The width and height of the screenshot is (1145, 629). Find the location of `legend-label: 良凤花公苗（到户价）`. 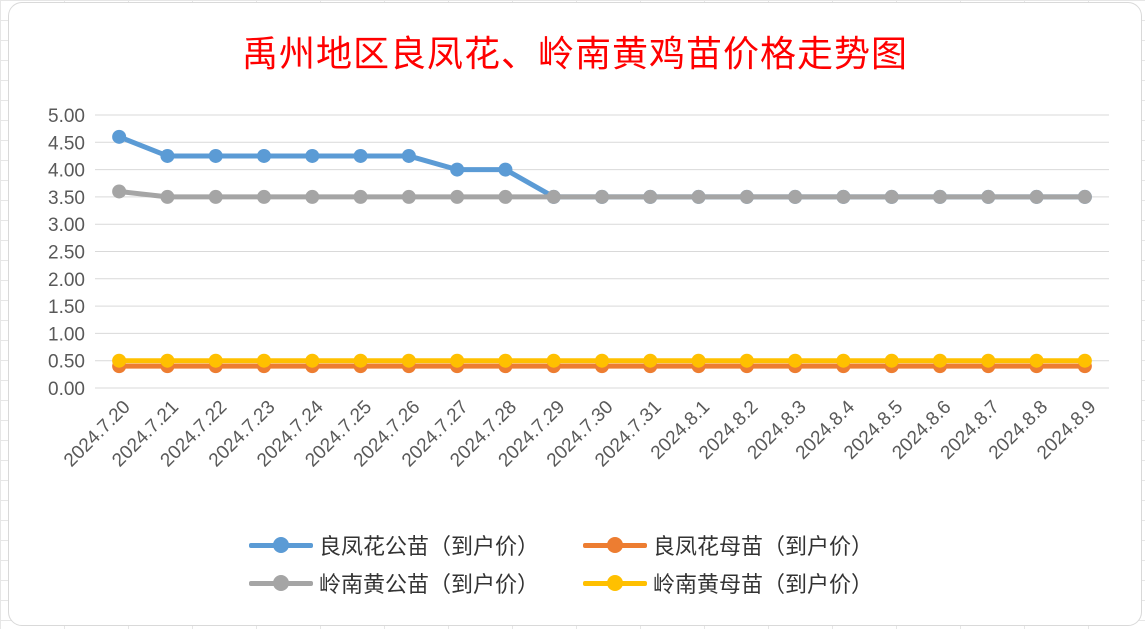

legend-label: 良凤花公苗（到户价） is located at coordinates (429, 547).